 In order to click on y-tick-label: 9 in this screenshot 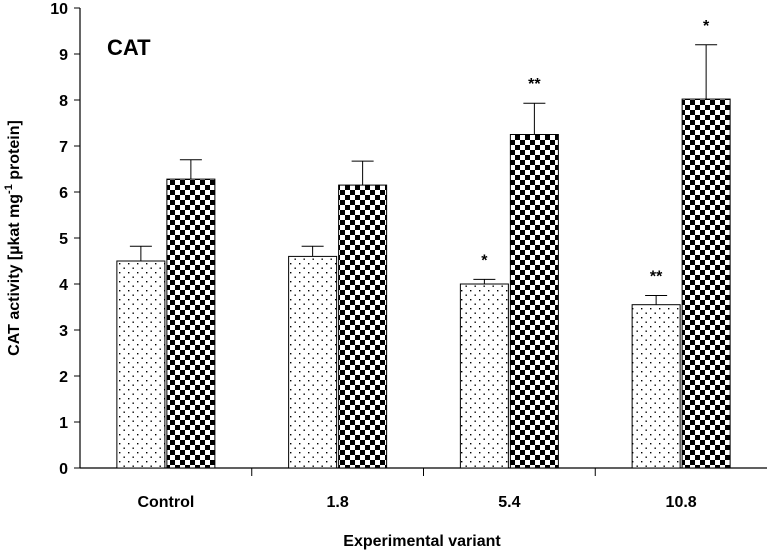, I will do `click(63, 55)`.